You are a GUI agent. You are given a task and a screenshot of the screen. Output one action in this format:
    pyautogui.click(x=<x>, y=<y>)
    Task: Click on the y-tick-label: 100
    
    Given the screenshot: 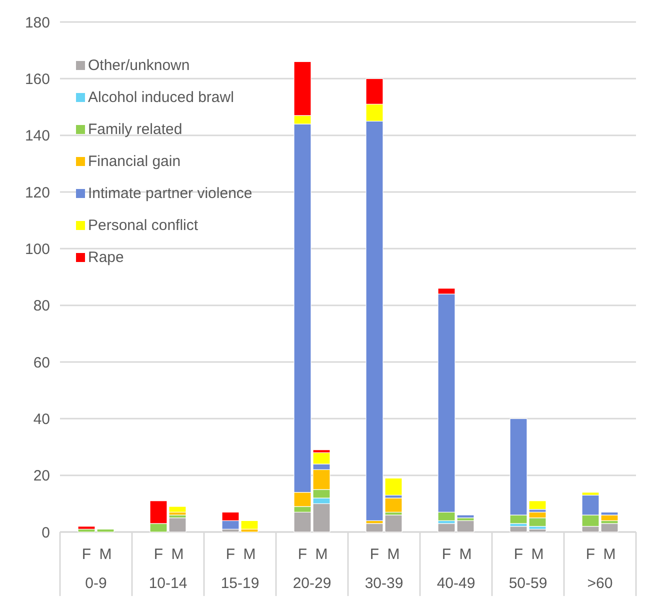 What is the action you would take?
    pyautogui.click(x=37, y=249)
    